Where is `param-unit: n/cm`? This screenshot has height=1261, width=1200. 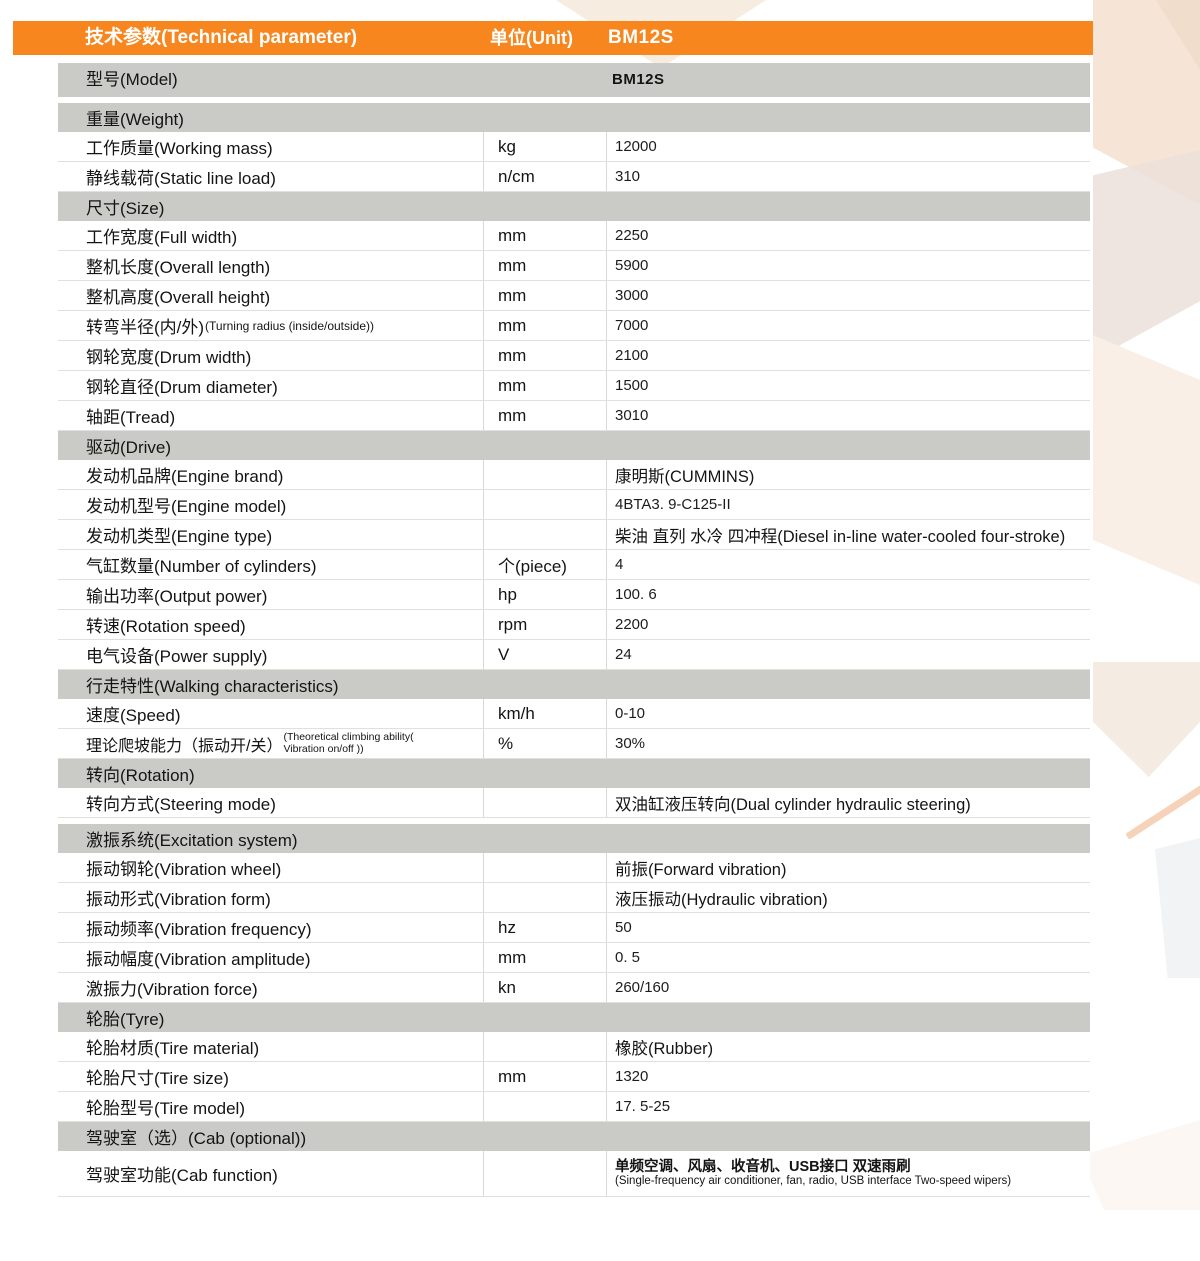
param-unit: n/cm is located at coordinates (544, 176).